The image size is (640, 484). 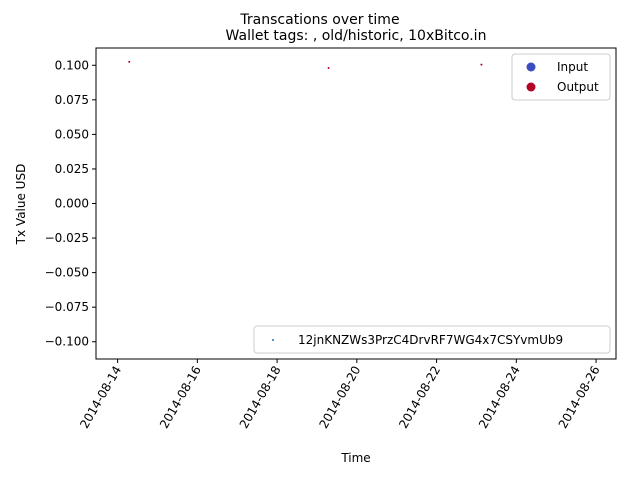 What do you see at coordinates (72, 100) in the screenshot?
I see `y-tick-label-1: 0.075` at bounding box center [72, 100].